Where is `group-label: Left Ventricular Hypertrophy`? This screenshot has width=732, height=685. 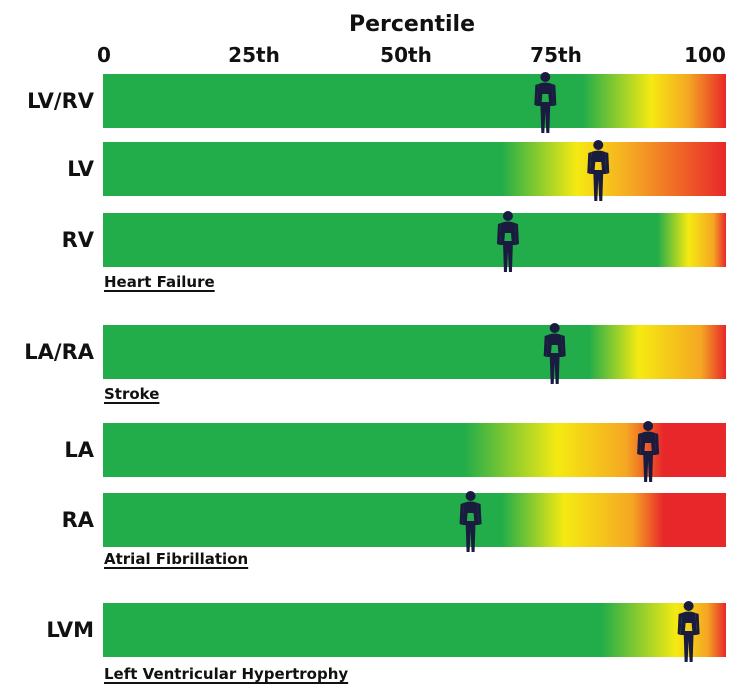
group-label: Left Ventricular Hypertrophy is located at coordinates (226, 674).